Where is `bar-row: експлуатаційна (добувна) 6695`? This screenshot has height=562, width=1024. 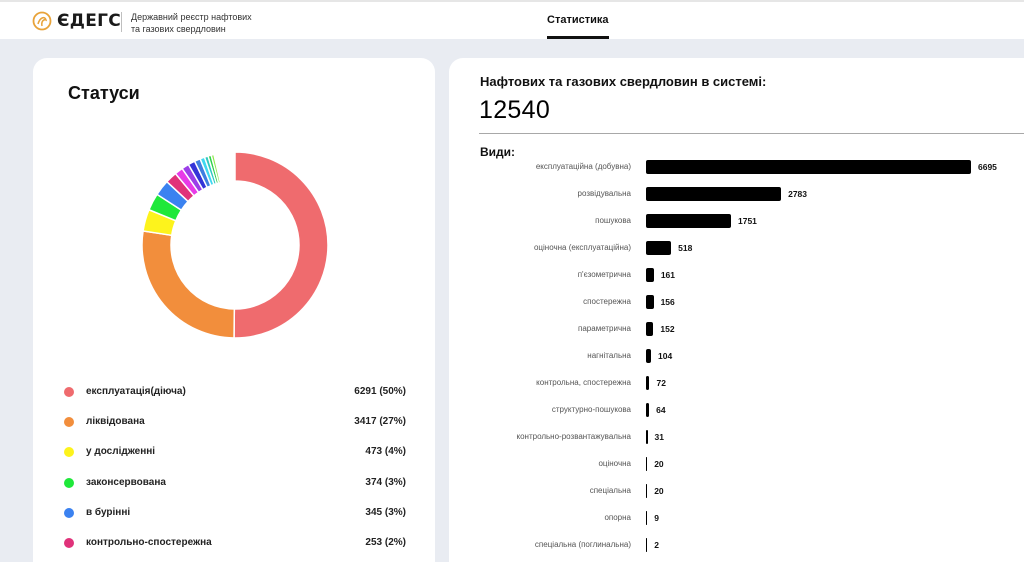 bar-row: експлуатаційна (добувна) 6695 is located at coordinates (736, 167).